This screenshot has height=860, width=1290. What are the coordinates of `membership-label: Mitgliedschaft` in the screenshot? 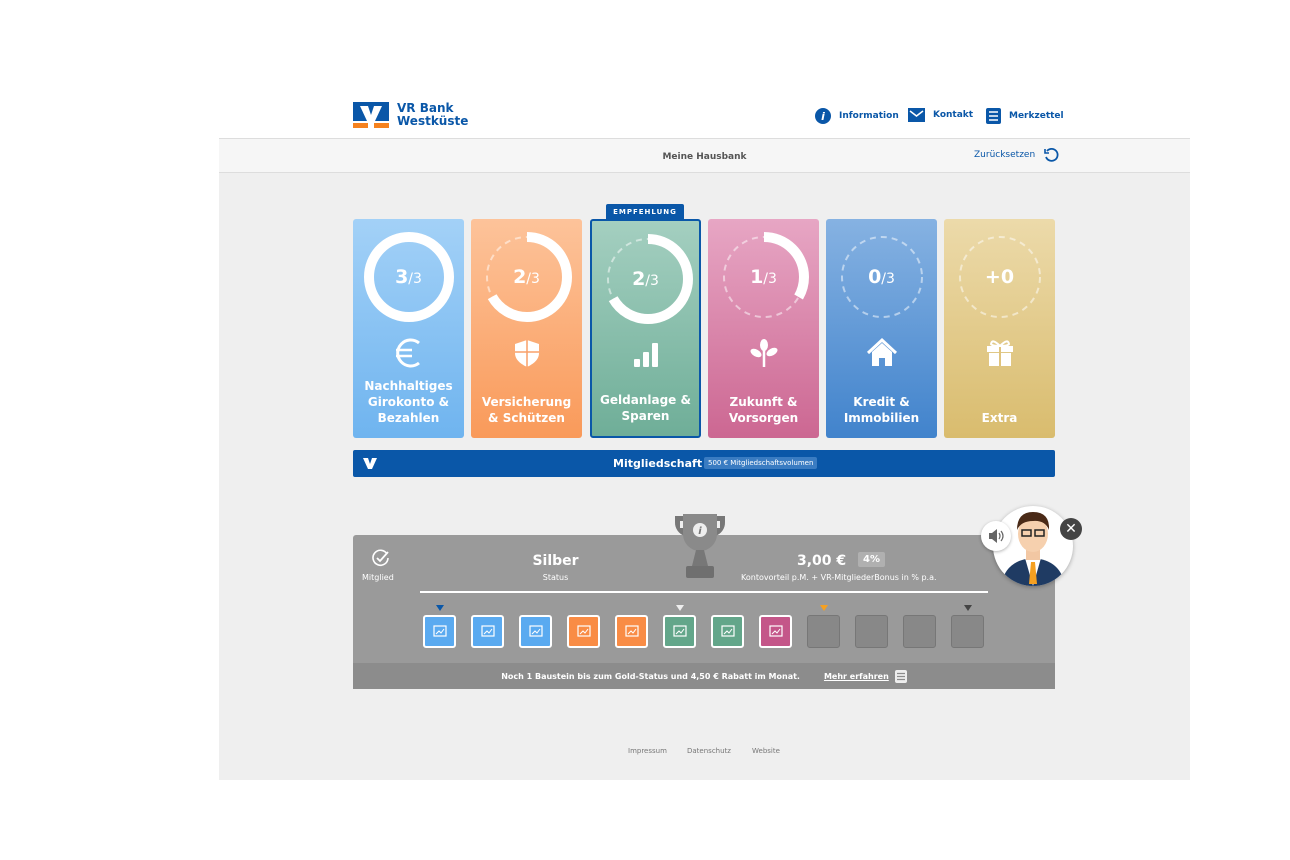 It's located at (658, 463).